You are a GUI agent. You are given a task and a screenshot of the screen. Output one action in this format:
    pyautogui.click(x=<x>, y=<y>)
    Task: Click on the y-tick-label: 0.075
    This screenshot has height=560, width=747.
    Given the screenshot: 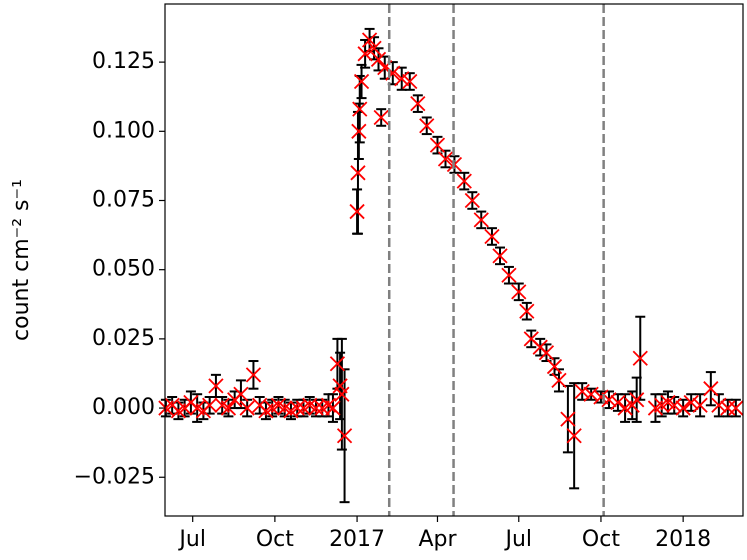 What is the action you would take?
    pyautogui.click(x=123, y=199)
    